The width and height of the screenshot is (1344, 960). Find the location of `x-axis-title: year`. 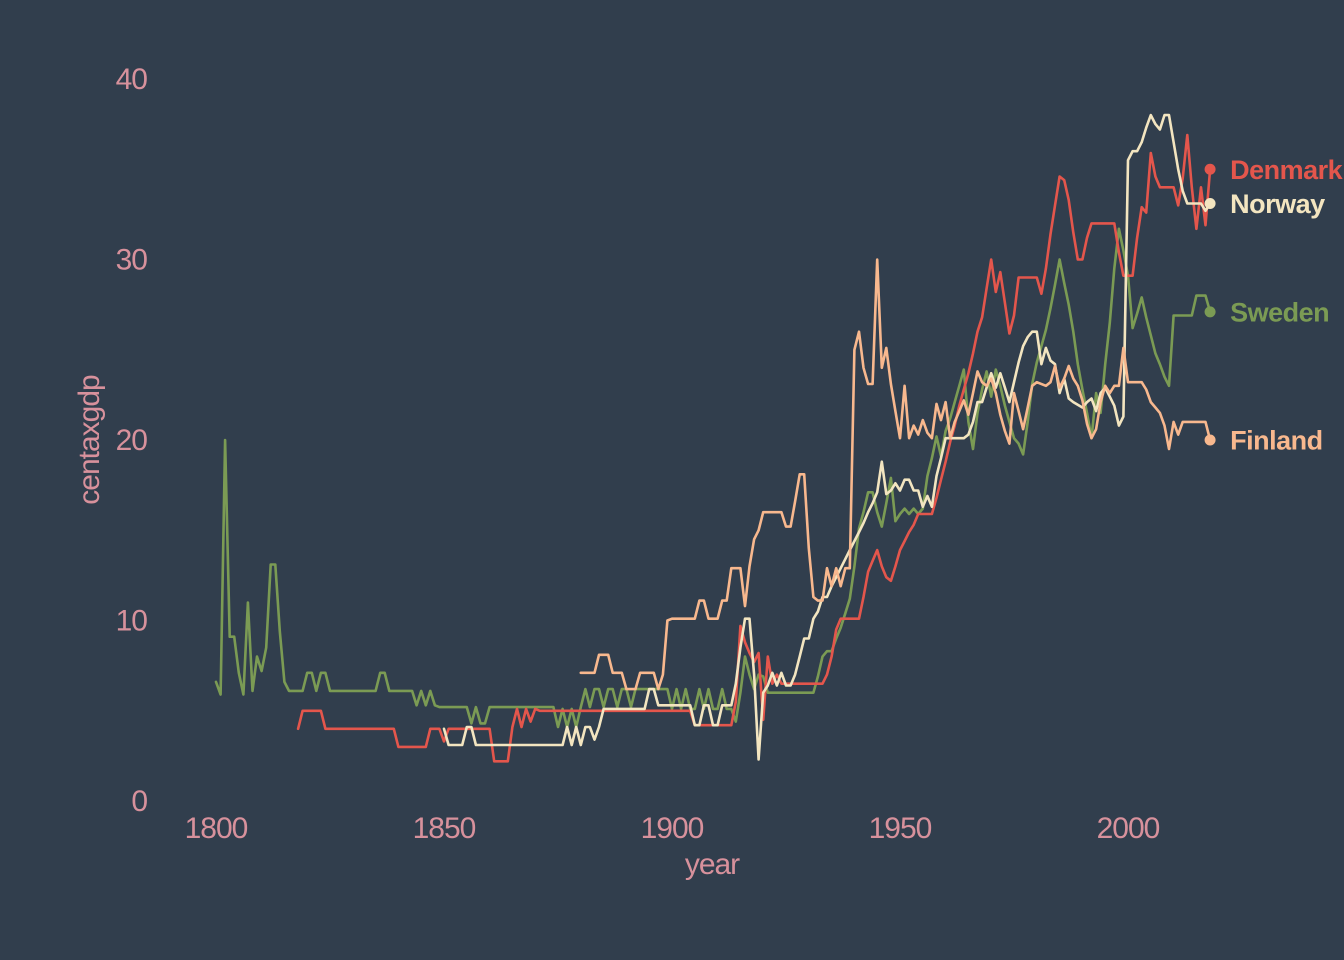

x-axis-title: year is located at coordinates (712, 864).